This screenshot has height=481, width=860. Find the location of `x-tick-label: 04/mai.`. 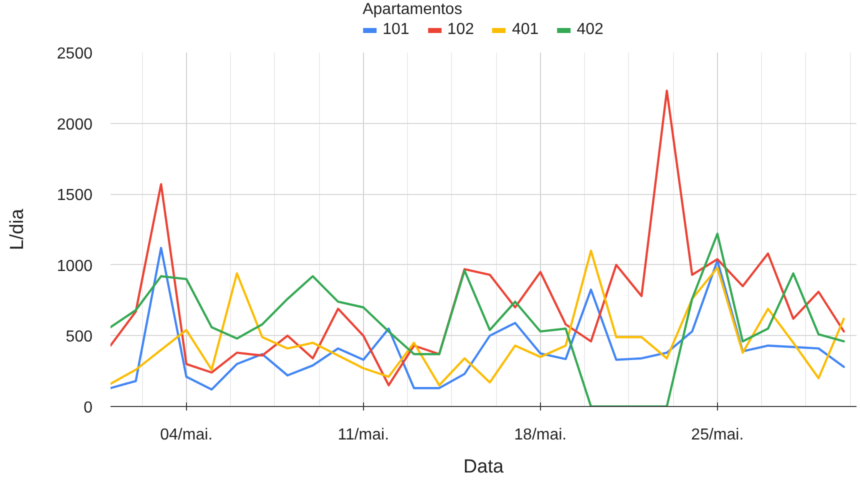

x-tick-label: 04/mai. is located at coordinates (186, 435).